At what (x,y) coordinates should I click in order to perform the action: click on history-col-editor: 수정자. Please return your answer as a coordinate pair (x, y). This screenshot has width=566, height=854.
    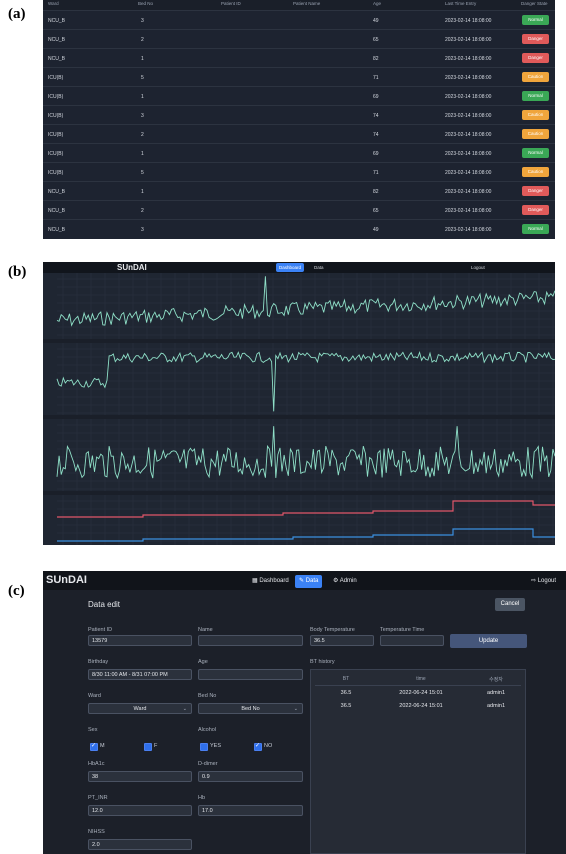
    Looking at the image, I should click on (496, 680).